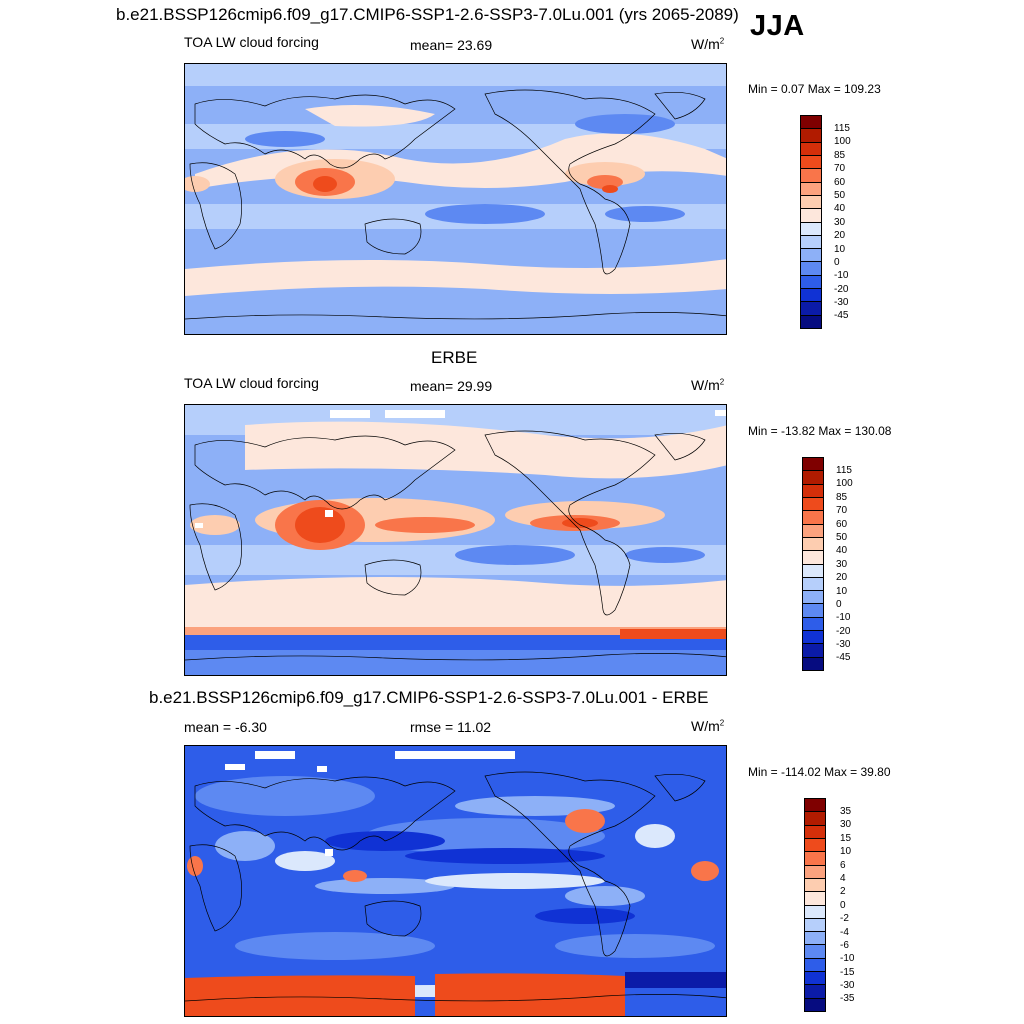 The image size is (1024, 1024). I want to click on panel-3-rmse-label: rmse = 11.02, so click(451, 727).